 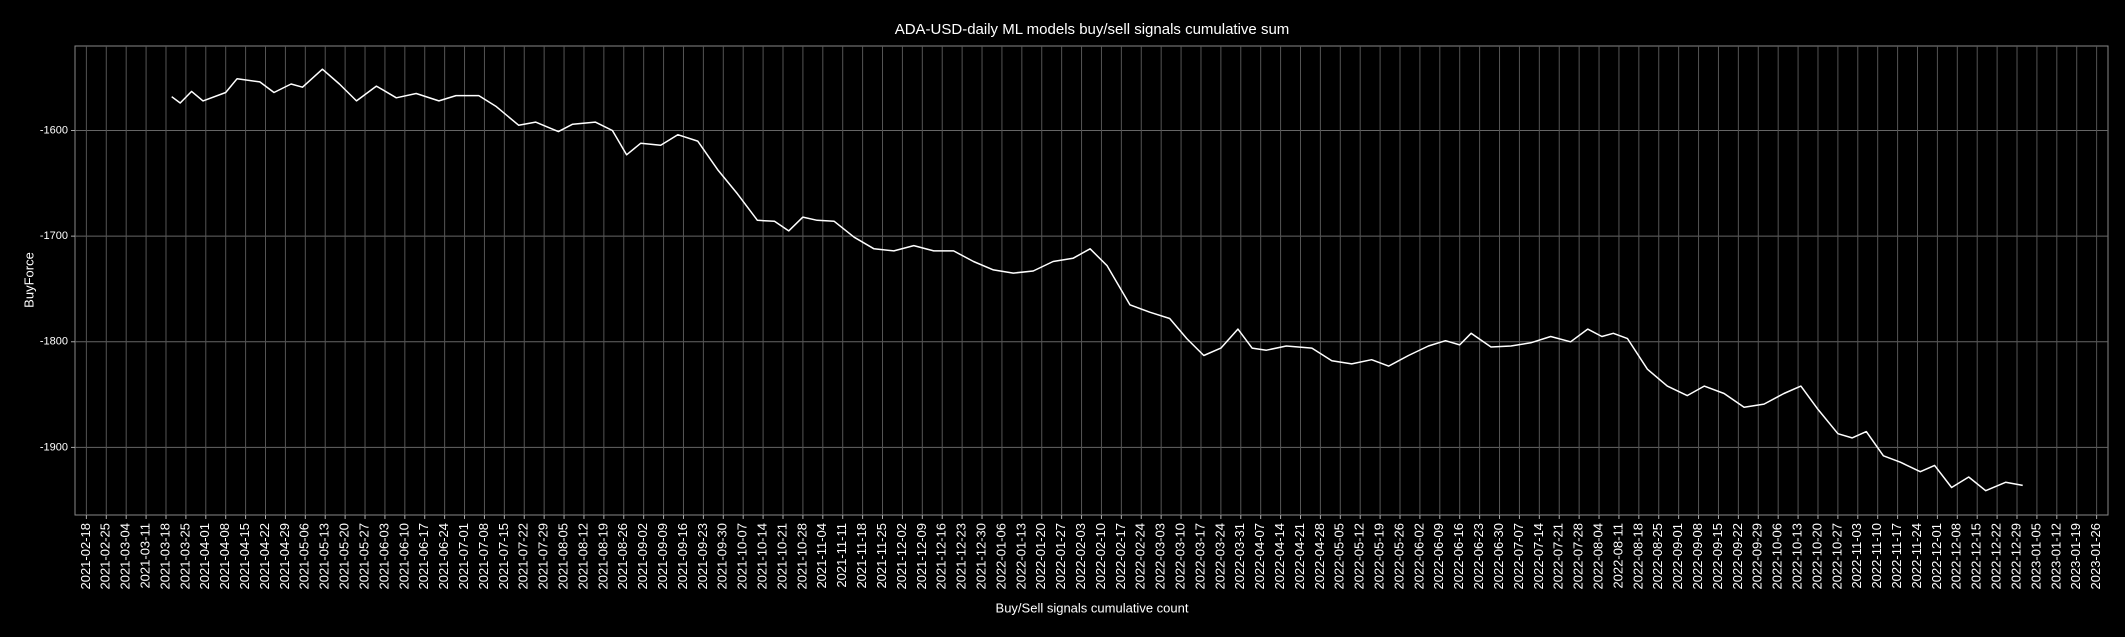 What do you see at coordinates (622, 556) in the screenshot?
I see `x-tick-label: 2021-08-26` at bounding box center [622, 556].